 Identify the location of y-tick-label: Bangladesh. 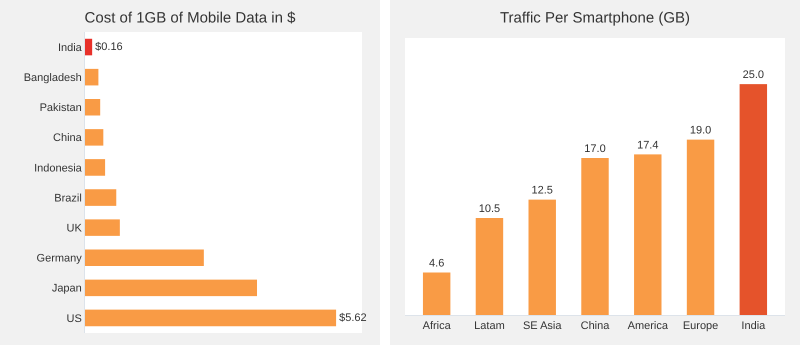
(53, 78).